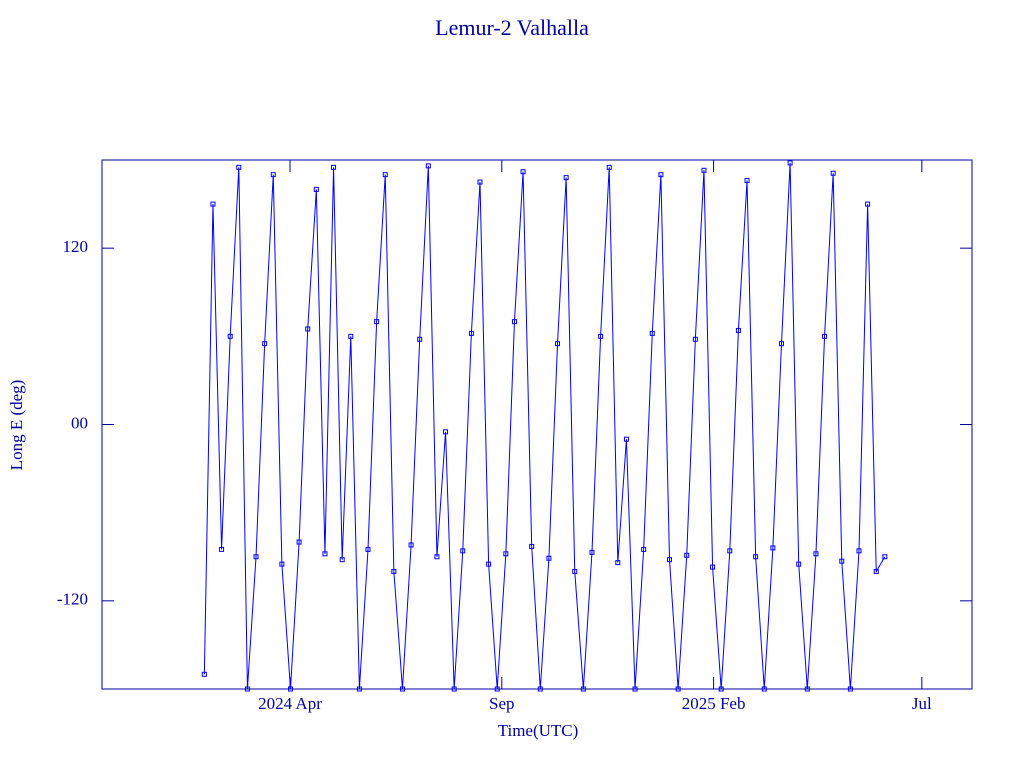 This screenshot has height=768, width=1024. I want to click on y-tick-label: 00, so click(79, 422).